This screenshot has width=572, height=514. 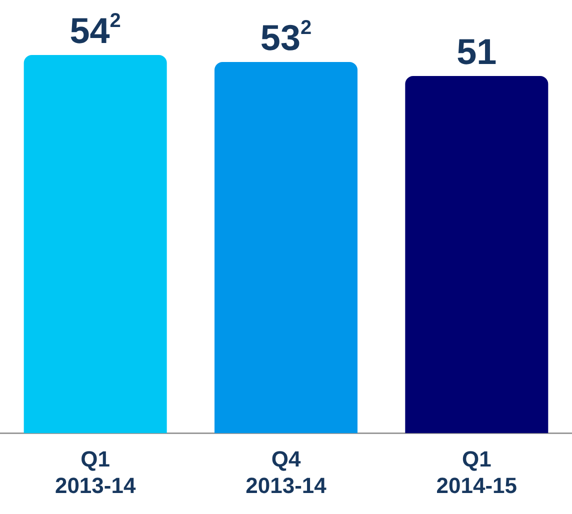 I want to click on x-tick-label: Q4 2013-14, so click(x=287, y=472).